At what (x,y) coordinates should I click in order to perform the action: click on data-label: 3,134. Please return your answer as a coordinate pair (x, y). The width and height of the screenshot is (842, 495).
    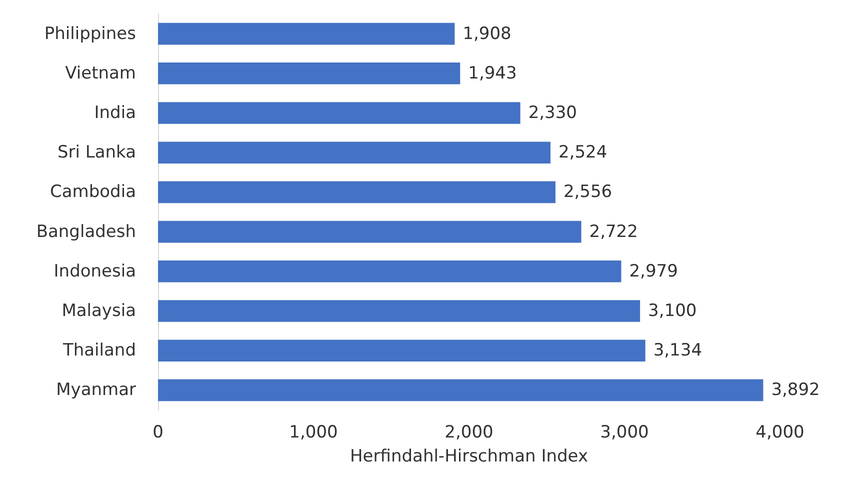
    Looking at the image, I should click on (677, 350).